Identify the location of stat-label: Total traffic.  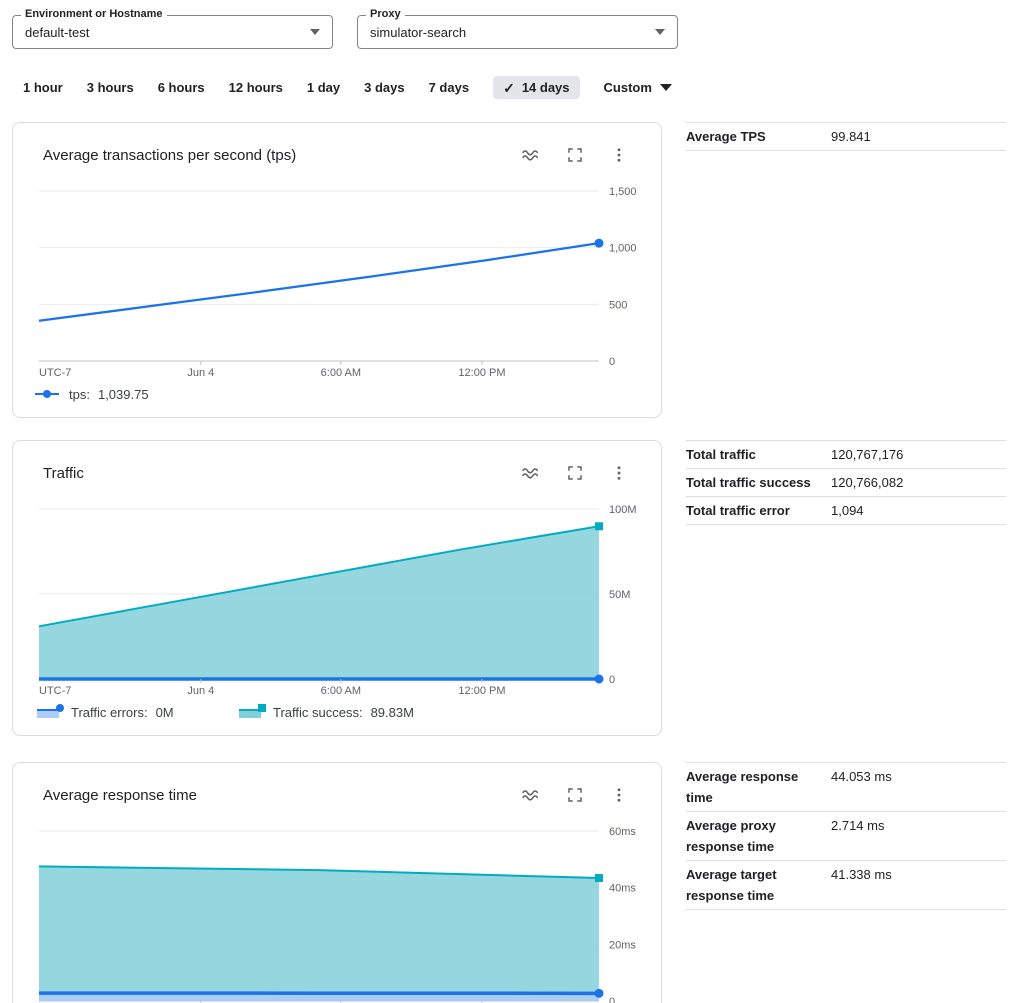
(721, 454).